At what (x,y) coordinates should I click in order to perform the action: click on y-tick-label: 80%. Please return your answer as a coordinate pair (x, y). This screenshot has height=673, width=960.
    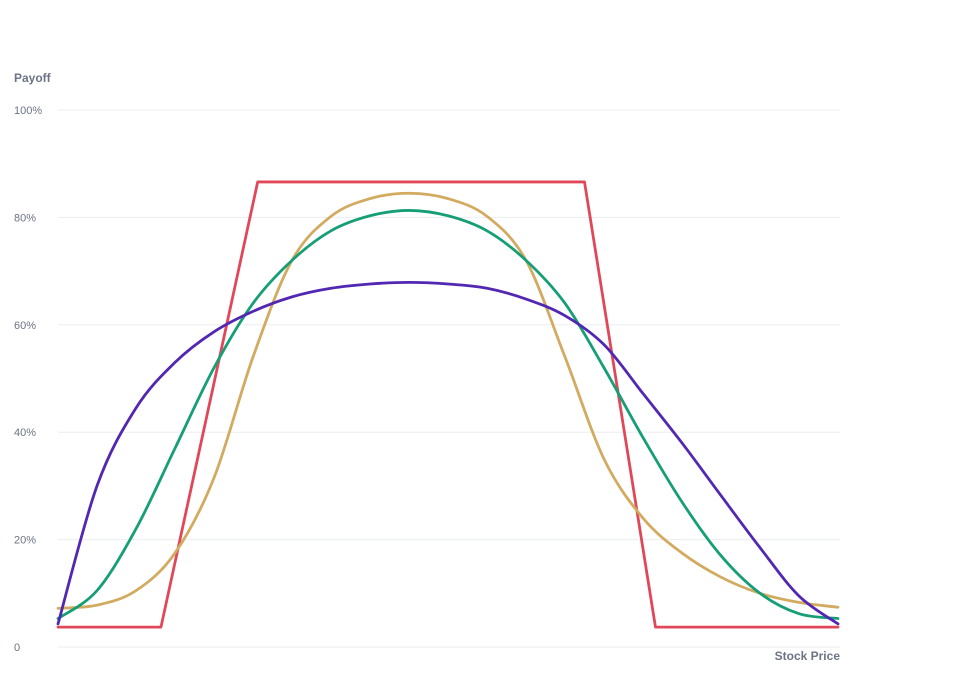
    Looking at the image, I should click on (25, 218).